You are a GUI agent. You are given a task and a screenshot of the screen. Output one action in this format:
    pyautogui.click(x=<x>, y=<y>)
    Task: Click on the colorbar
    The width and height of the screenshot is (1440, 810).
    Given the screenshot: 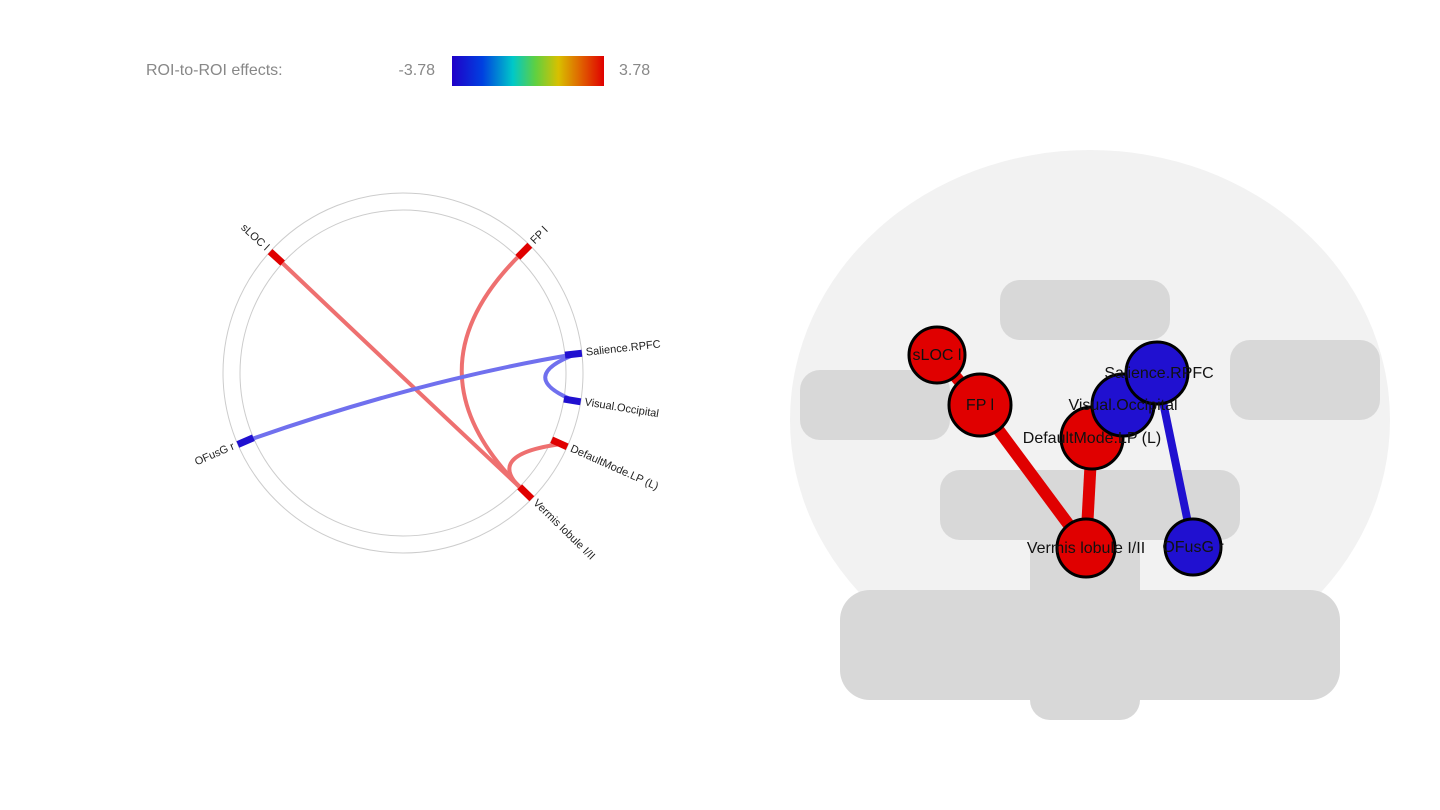 What is the action you would take?
    pyautogui.click(x=528, y=71)
    